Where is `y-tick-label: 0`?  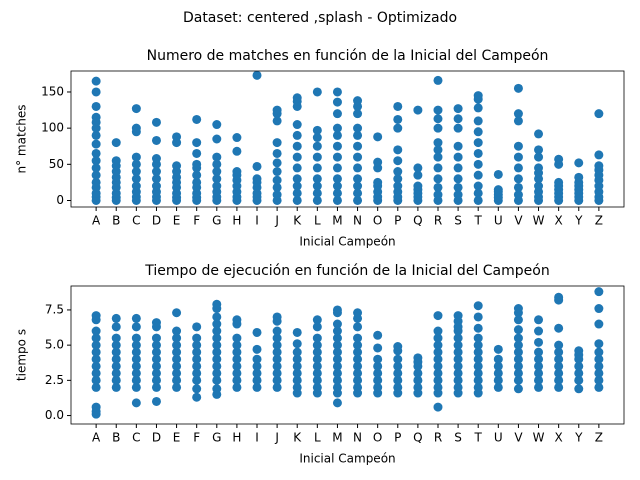 y-tick-label: 0 is located at coordinates (60, 200).